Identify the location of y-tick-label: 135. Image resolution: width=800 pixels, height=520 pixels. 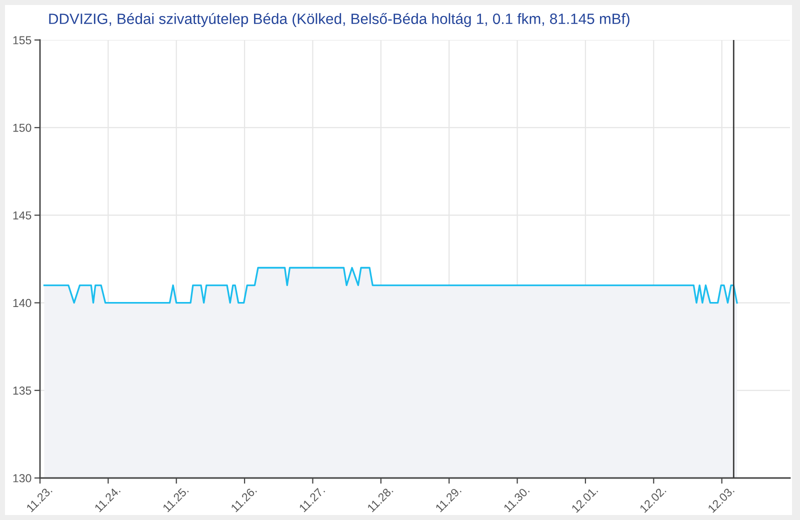
(22, 390).